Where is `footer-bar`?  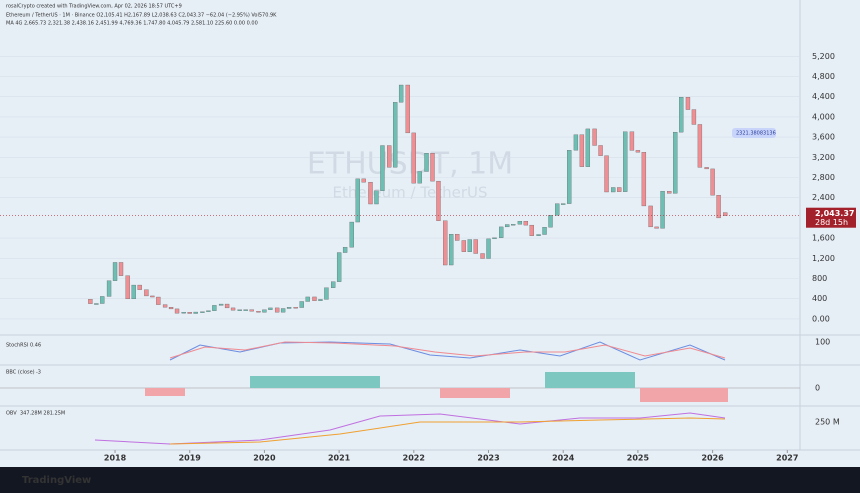
footer-bar is located at coordinates (430, 480).